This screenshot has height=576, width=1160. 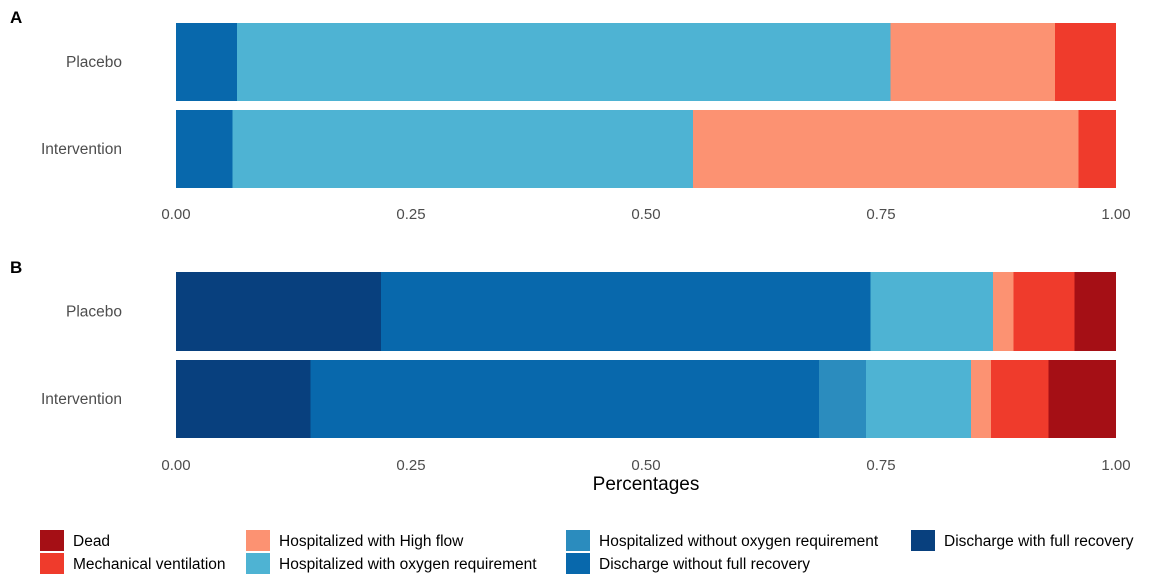 What do you see at coordinates (16, 17) in the screenshot?
I see `panel-label: A` at bounding box center [16, 17].